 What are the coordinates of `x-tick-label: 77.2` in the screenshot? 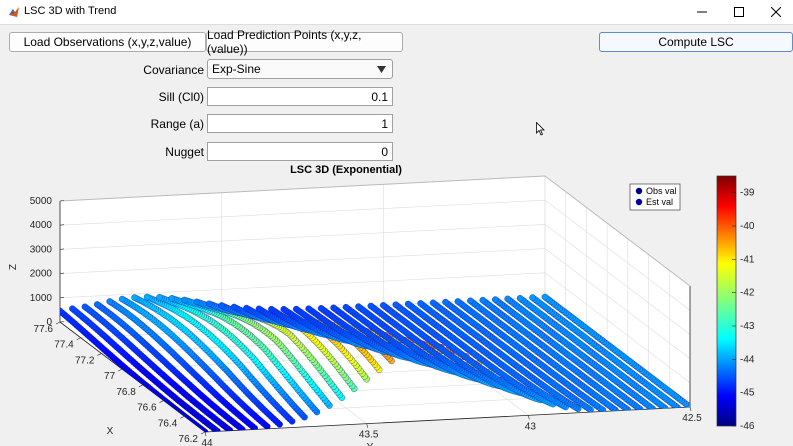 It's located at (85, 360).